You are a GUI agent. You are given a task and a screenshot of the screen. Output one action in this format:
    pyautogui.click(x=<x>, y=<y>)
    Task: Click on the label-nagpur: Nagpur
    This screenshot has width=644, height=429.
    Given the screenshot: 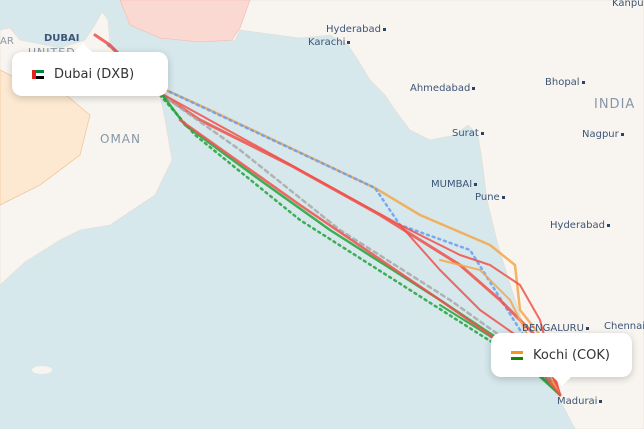 What is the action you would take?
    pyautogui.click(x=603, y=134)
    